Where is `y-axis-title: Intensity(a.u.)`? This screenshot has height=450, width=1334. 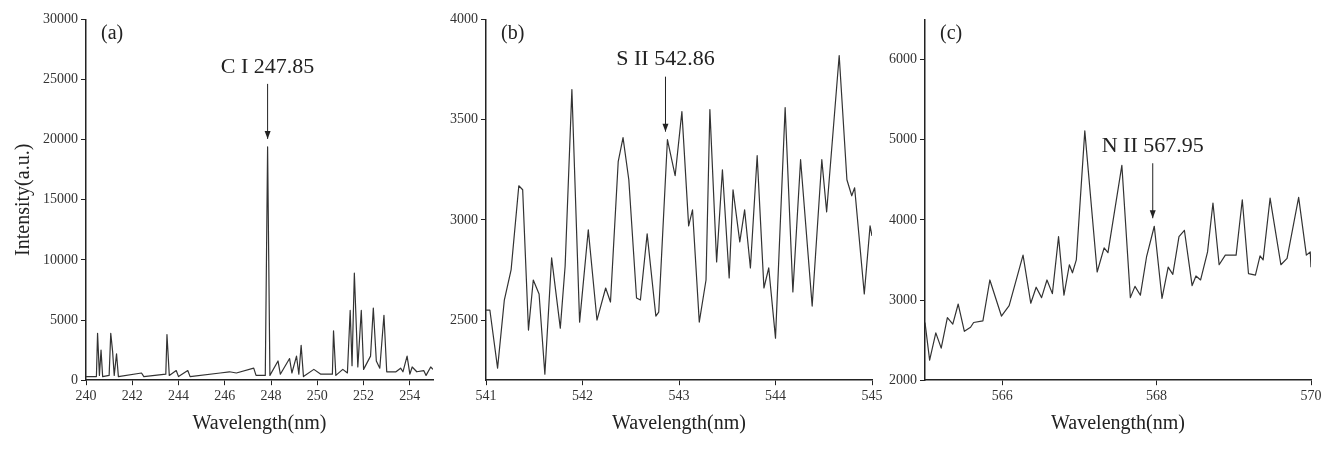
y-axis-title: Intensity(a.u.) is located at coordinates (23, 199).